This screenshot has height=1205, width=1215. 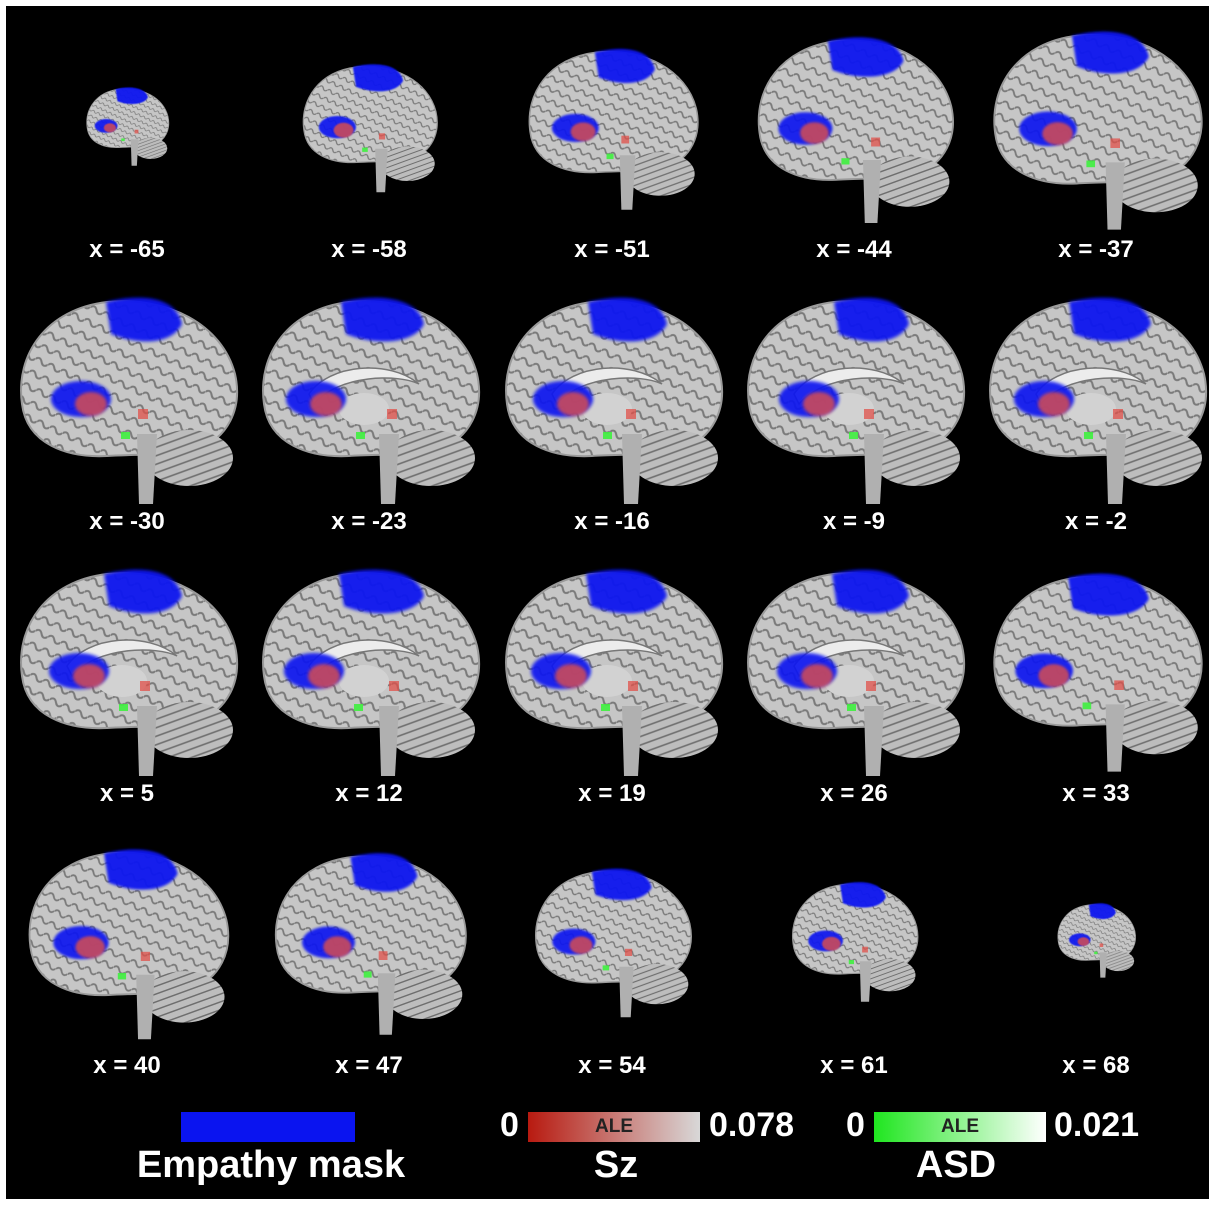 What do you see at coordinates (1096, 793) in the screenshot?
I see `slice-coordinate-label: x = 33` at bounding box center [1096, 793].